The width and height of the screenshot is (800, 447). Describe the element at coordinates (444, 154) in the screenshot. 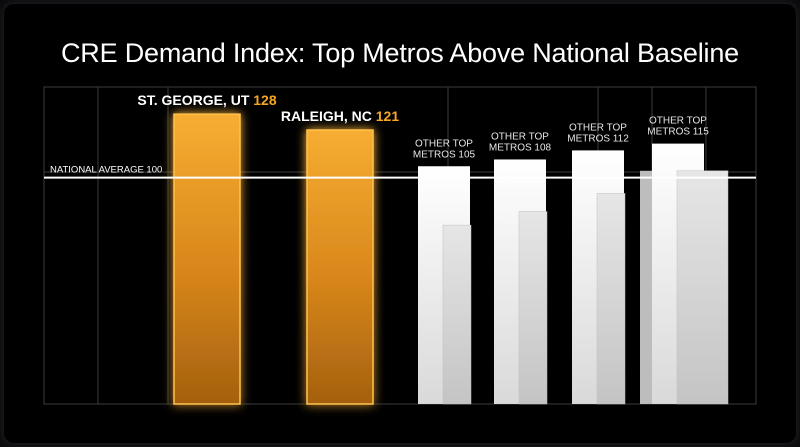

I see `bar-label-line: METROS 105` at that location.